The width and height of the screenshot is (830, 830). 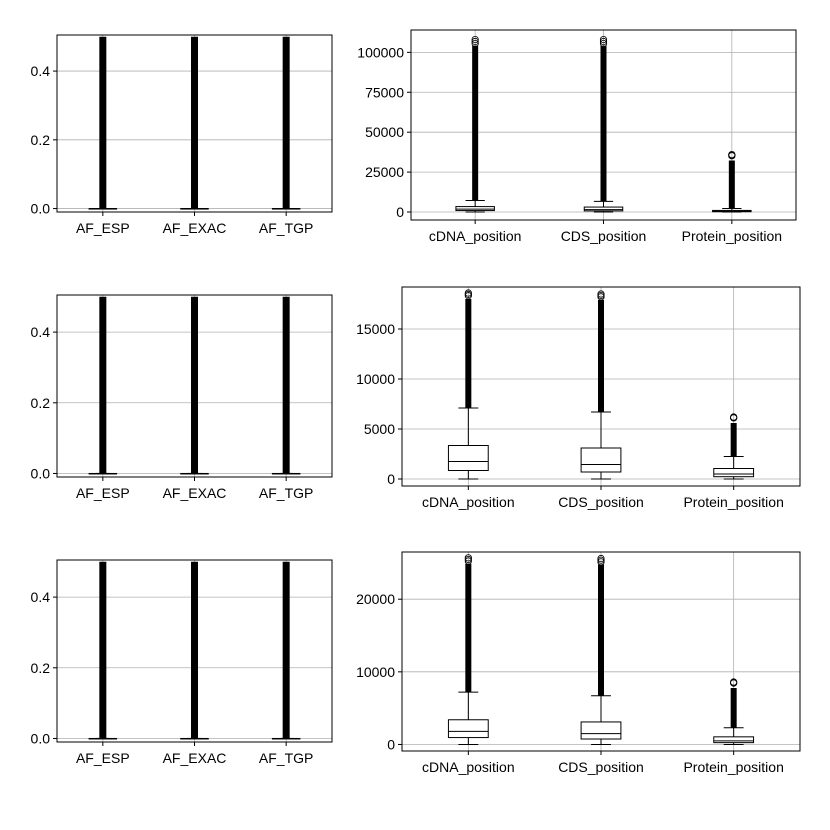 I want to click on y-tick-label: 75000, so click(x=384, y=92).